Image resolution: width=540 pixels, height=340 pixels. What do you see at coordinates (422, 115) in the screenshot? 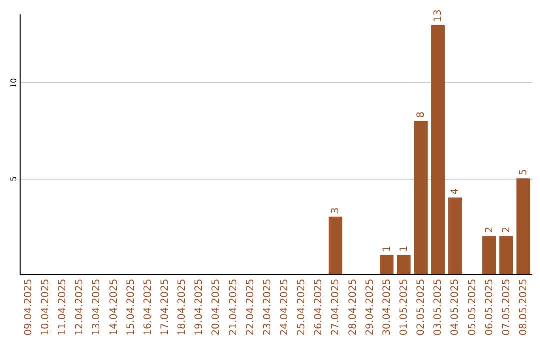
I see `data-label: 8` at bounding box center [422, 115].